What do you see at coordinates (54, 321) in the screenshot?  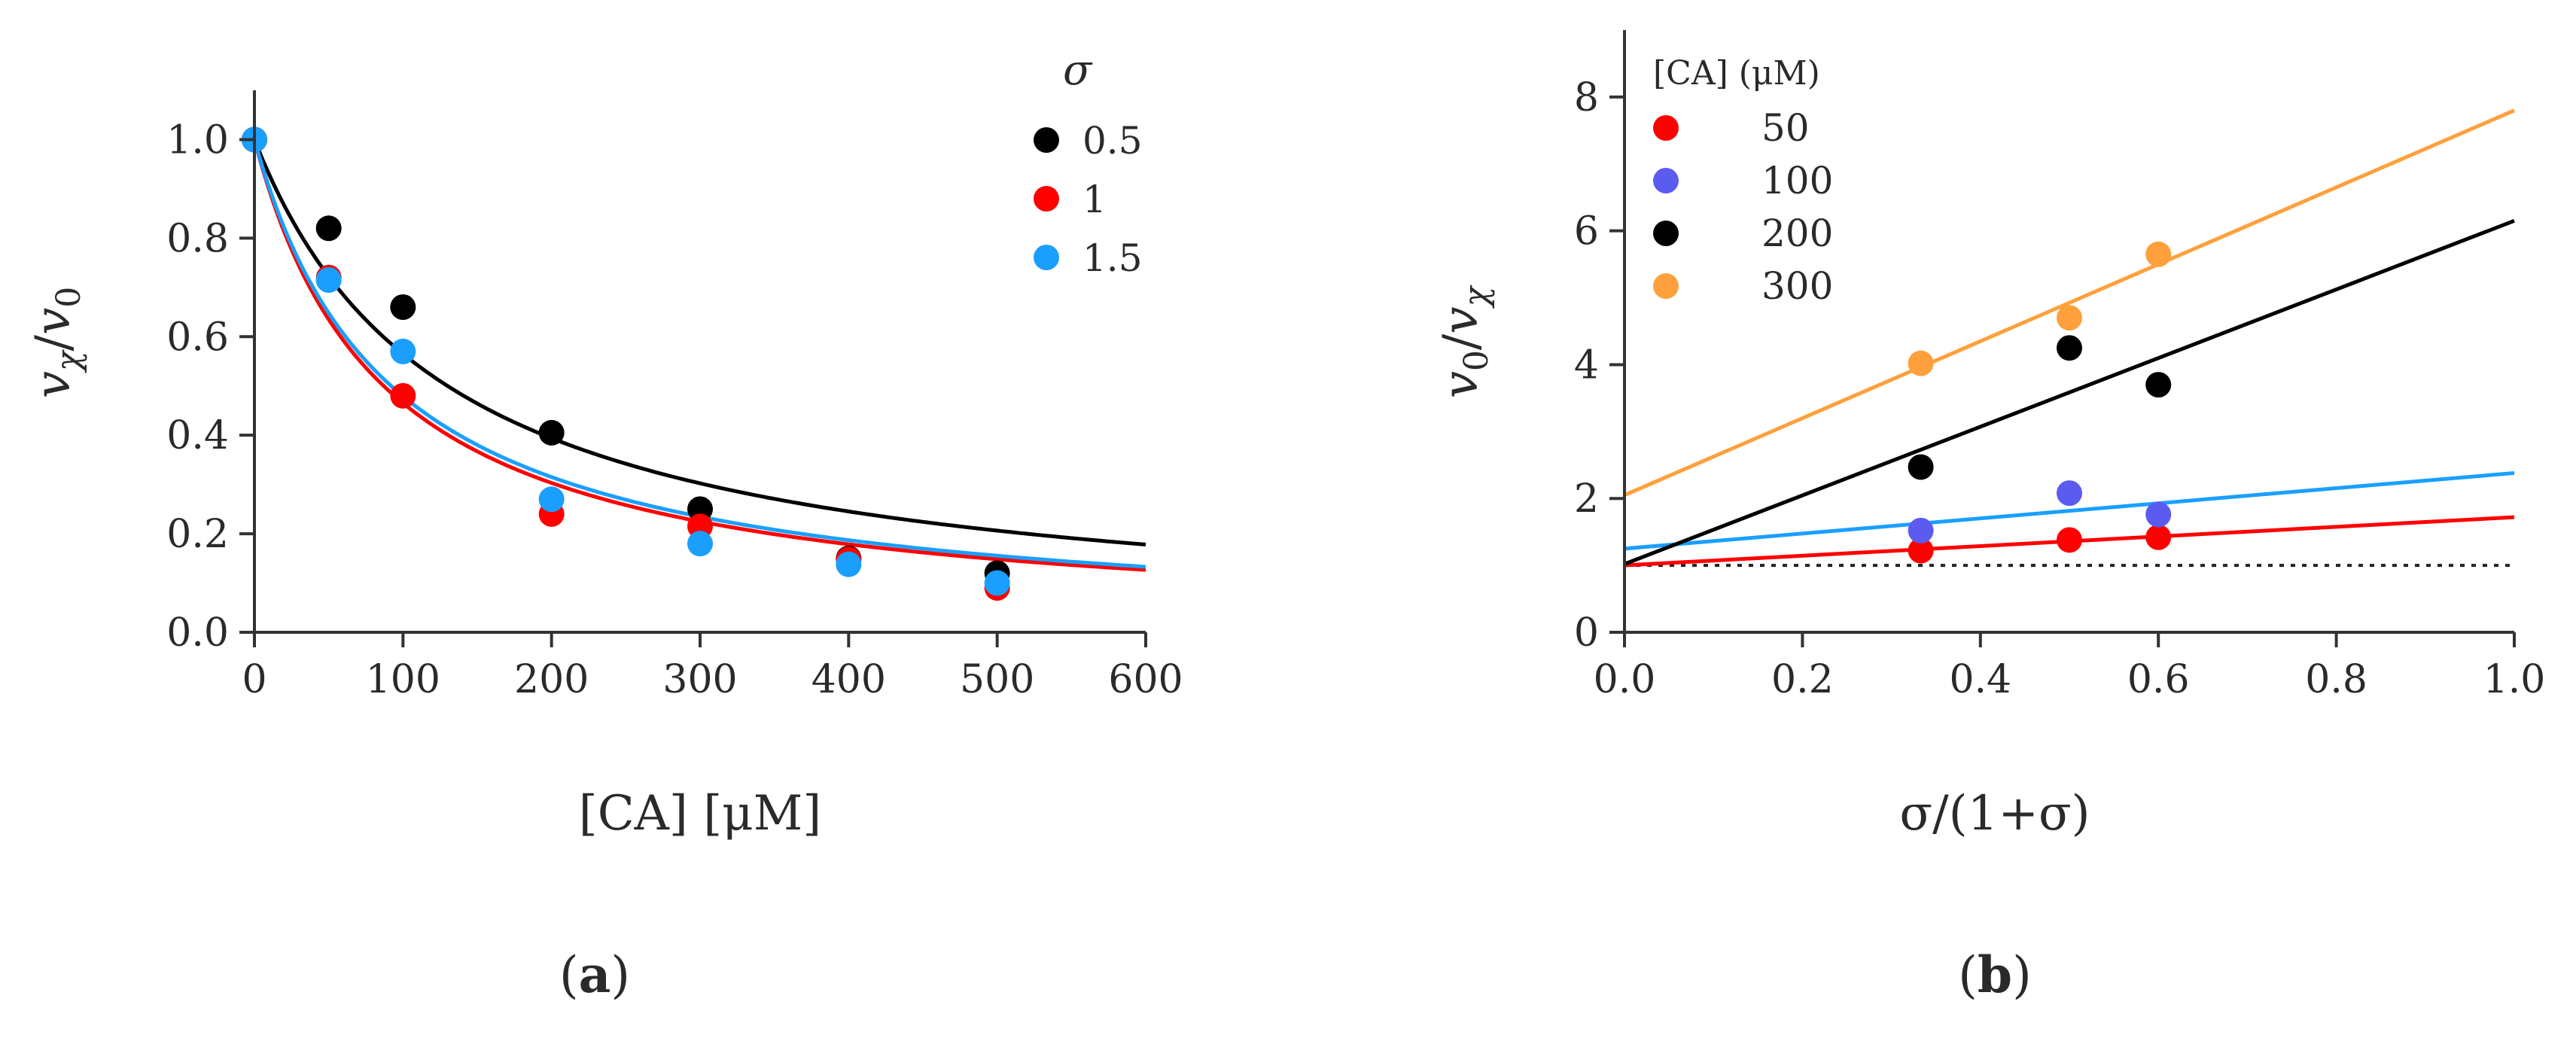 I see `a-ylabel-v2: v` at bounding box center [54, 321].